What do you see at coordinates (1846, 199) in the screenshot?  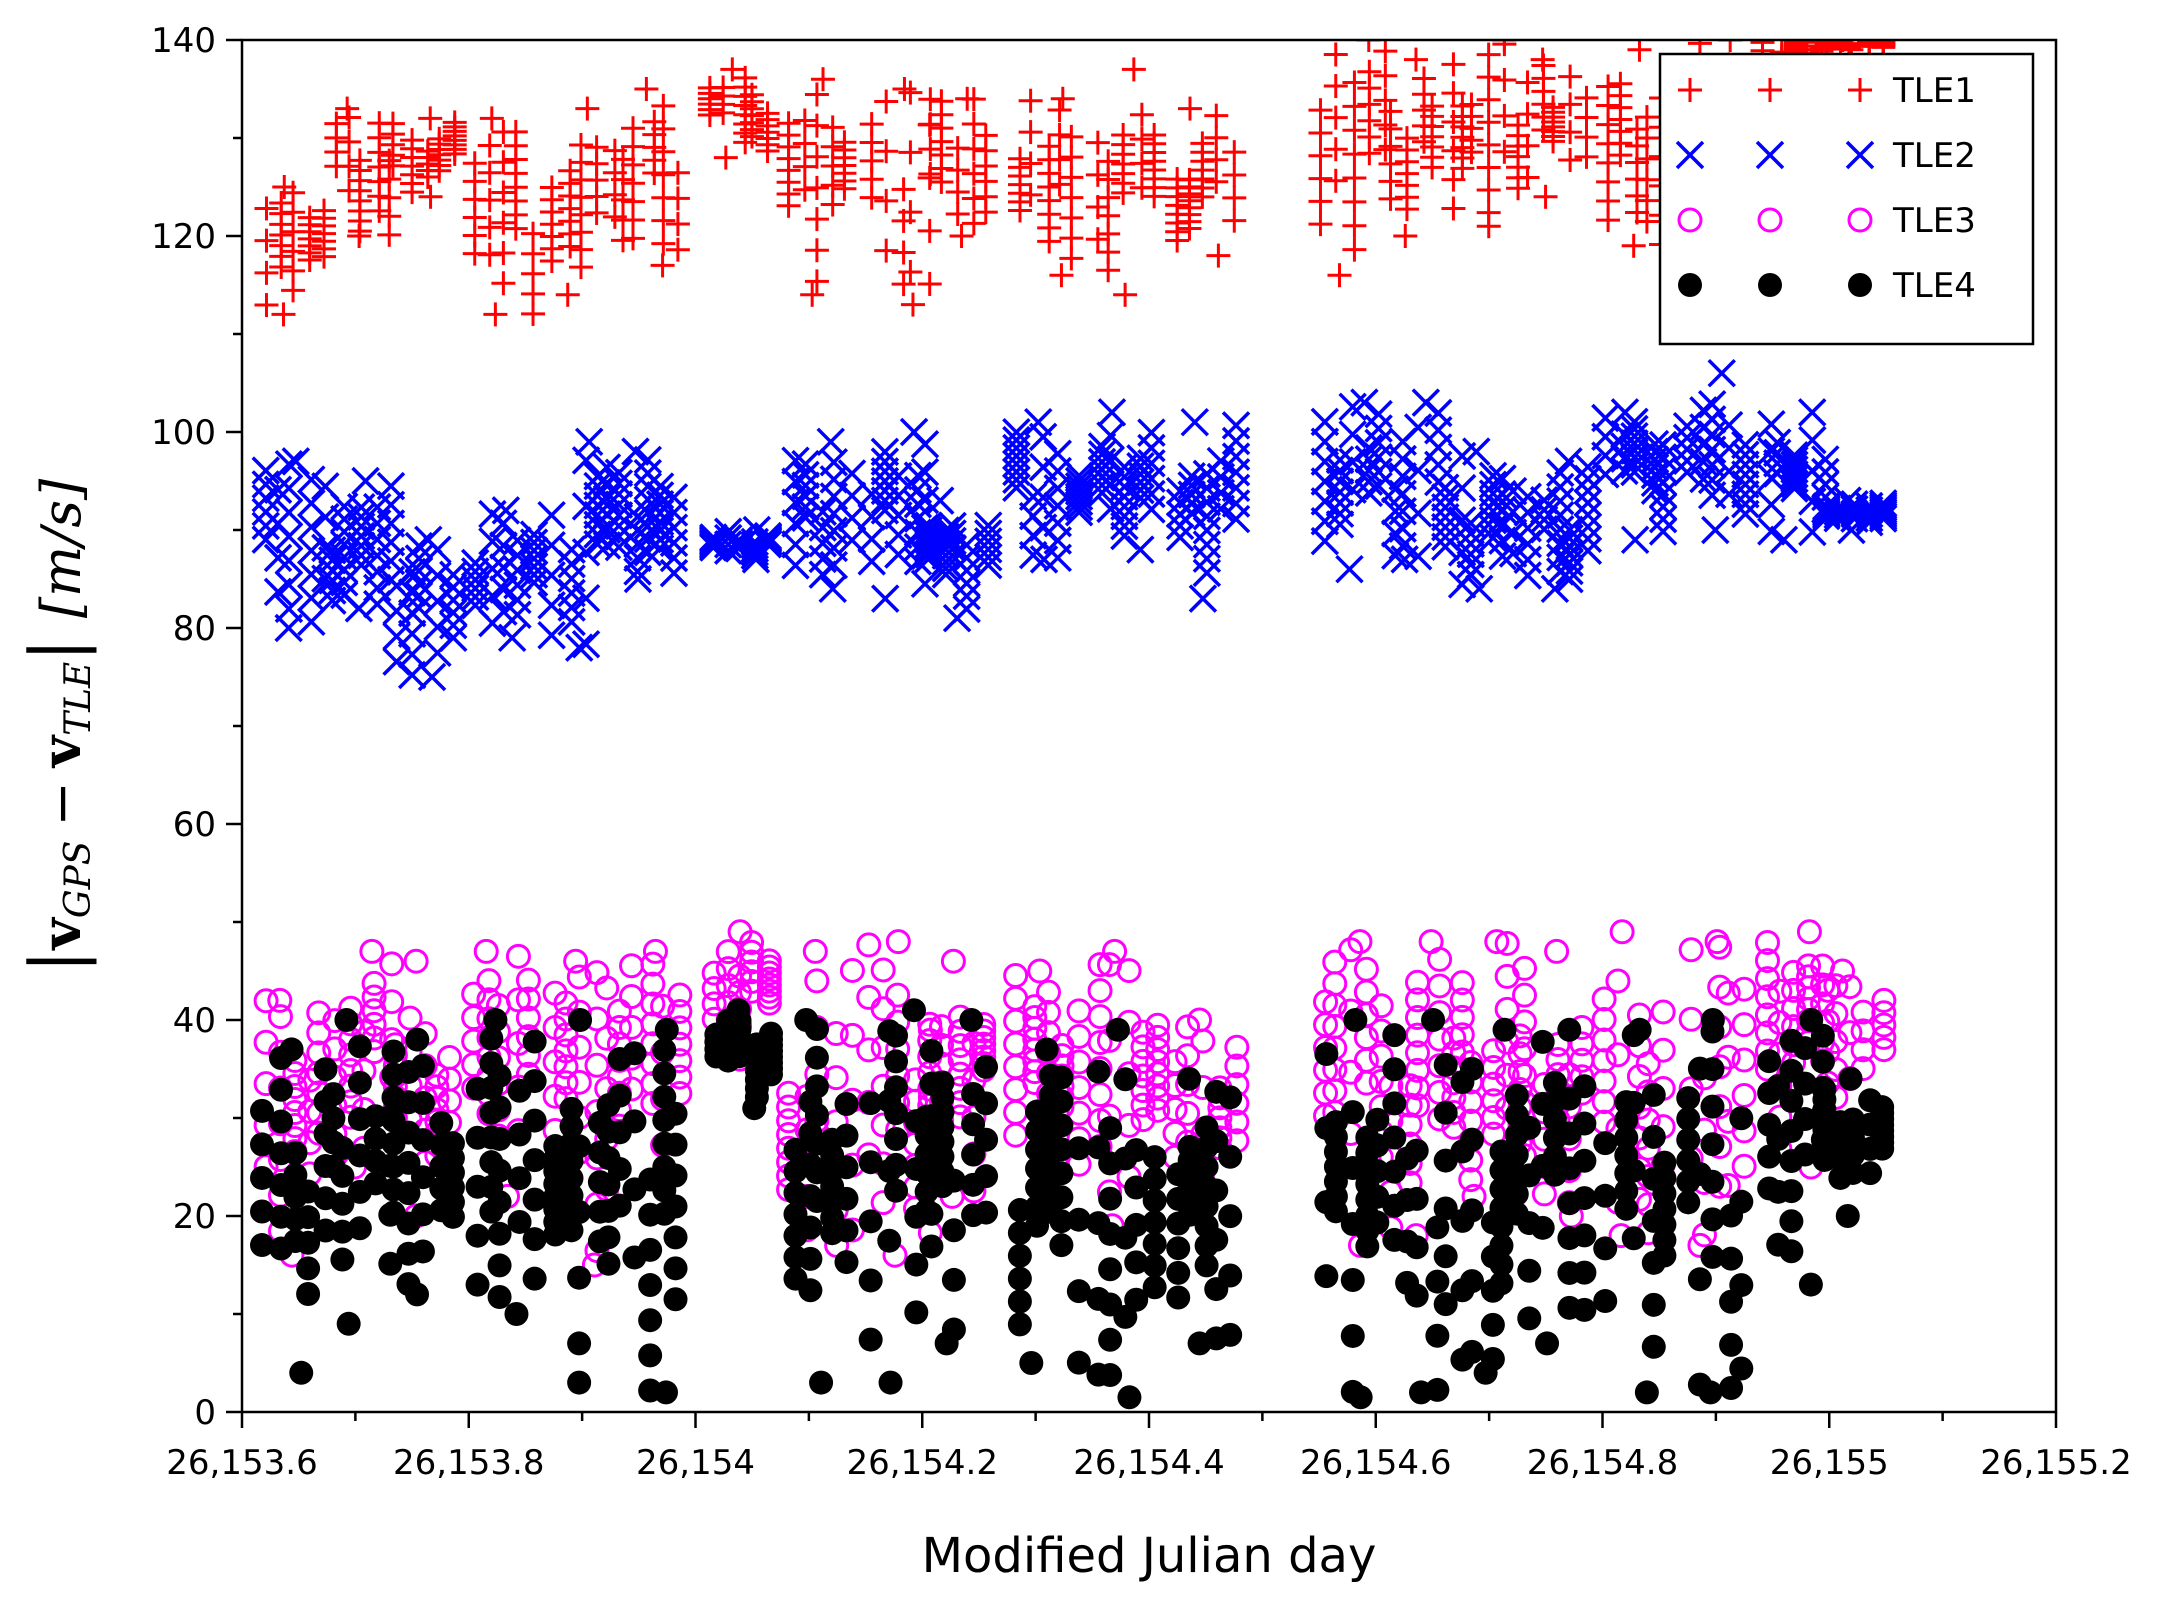 I see `legend: TLE1 TLE2 TLE3 TLE4` at bounding box center [1846, 199].